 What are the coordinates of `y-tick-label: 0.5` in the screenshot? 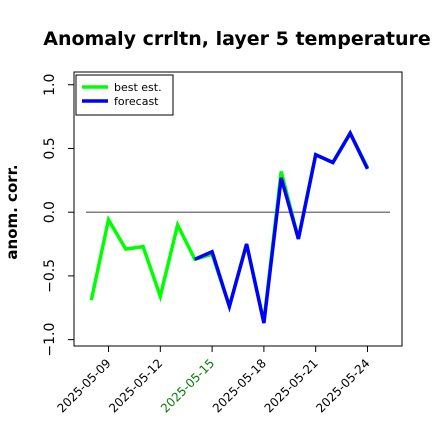 It's located at (50, 148).